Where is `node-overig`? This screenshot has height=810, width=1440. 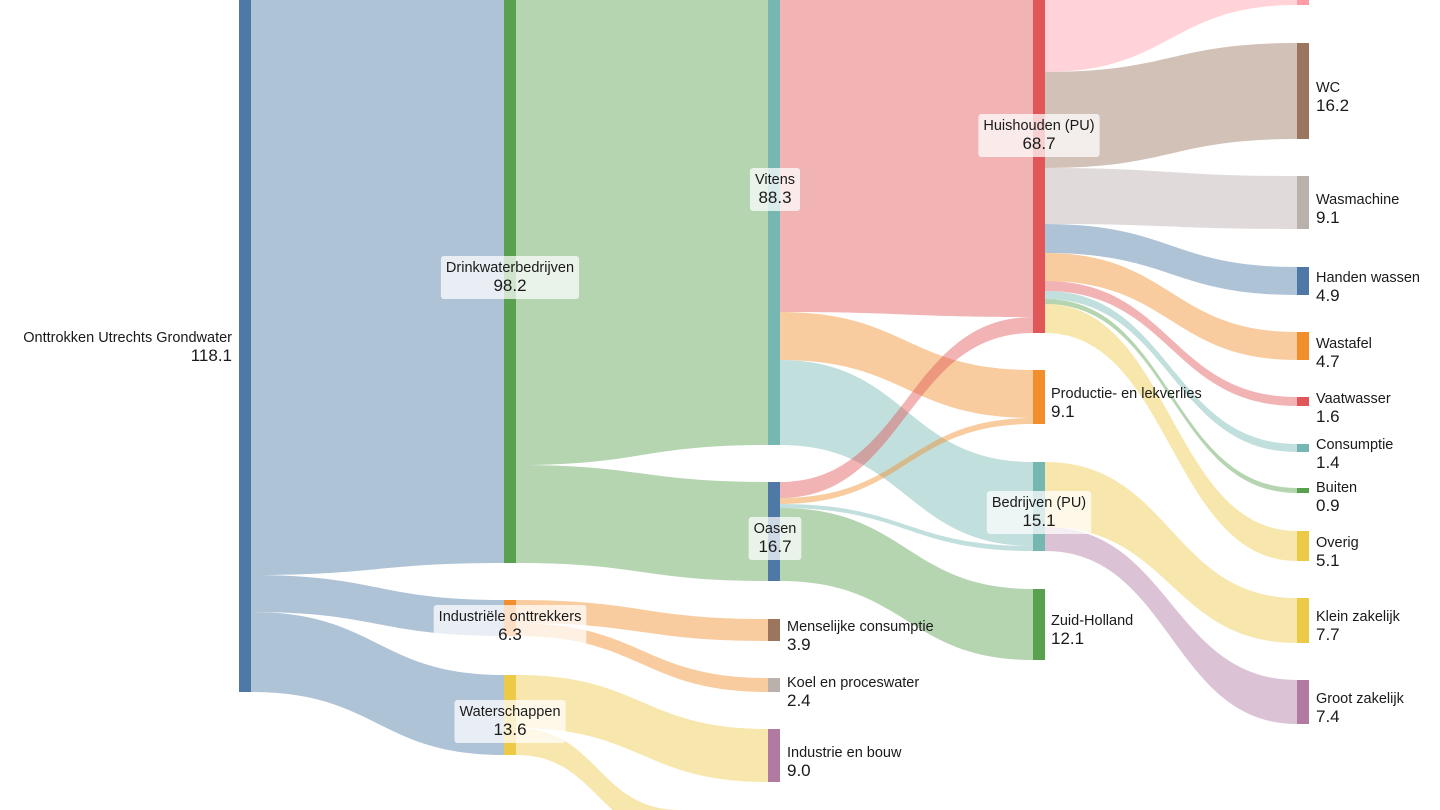 node-overig is located at coordinates (1303, 546).